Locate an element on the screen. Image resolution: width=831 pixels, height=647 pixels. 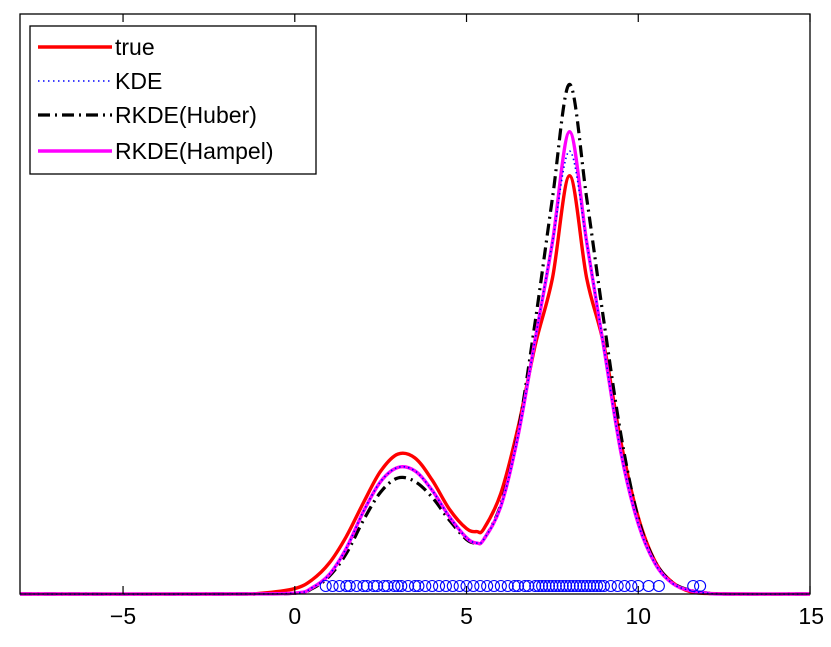
legend-label: KDE is located at coordinates (138, 81).